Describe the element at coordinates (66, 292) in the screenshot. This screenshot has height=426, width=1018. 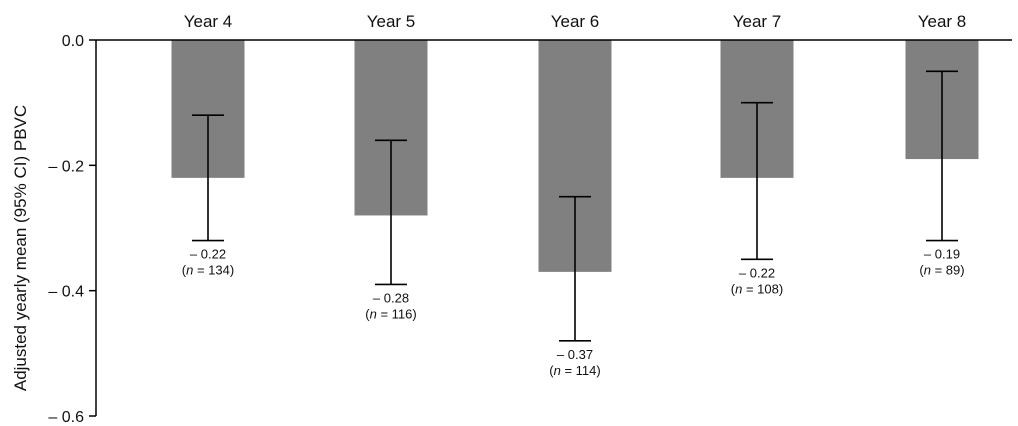
I see `y-tick-label: – 0.4` at that location.